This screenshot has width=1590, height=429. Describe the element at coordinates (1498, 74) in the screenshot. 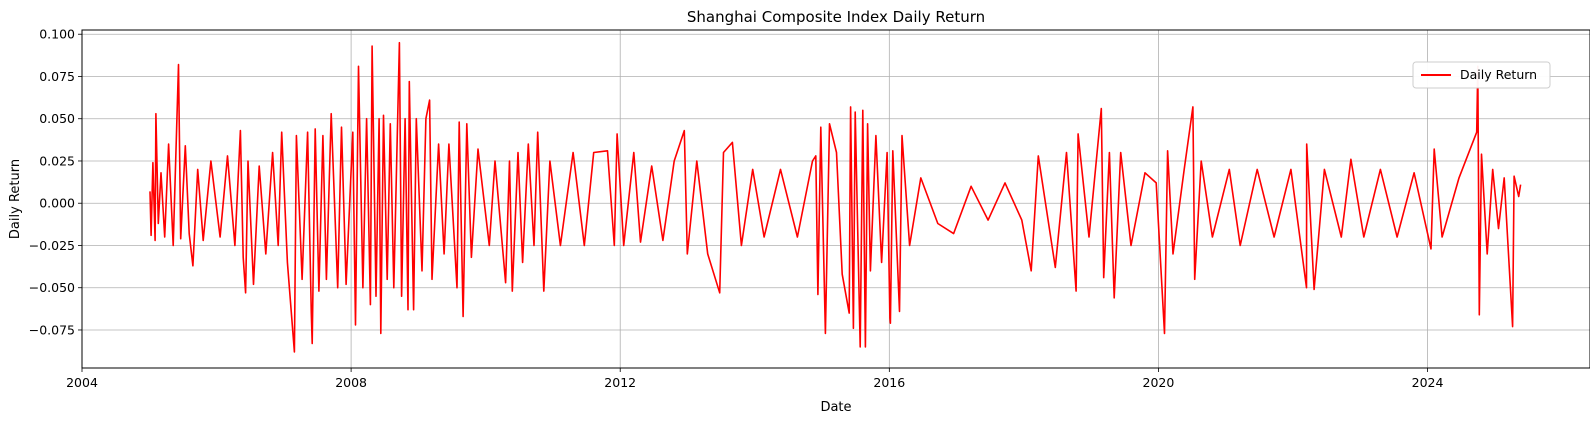

I see `legend-label: Daily Return` at that location.